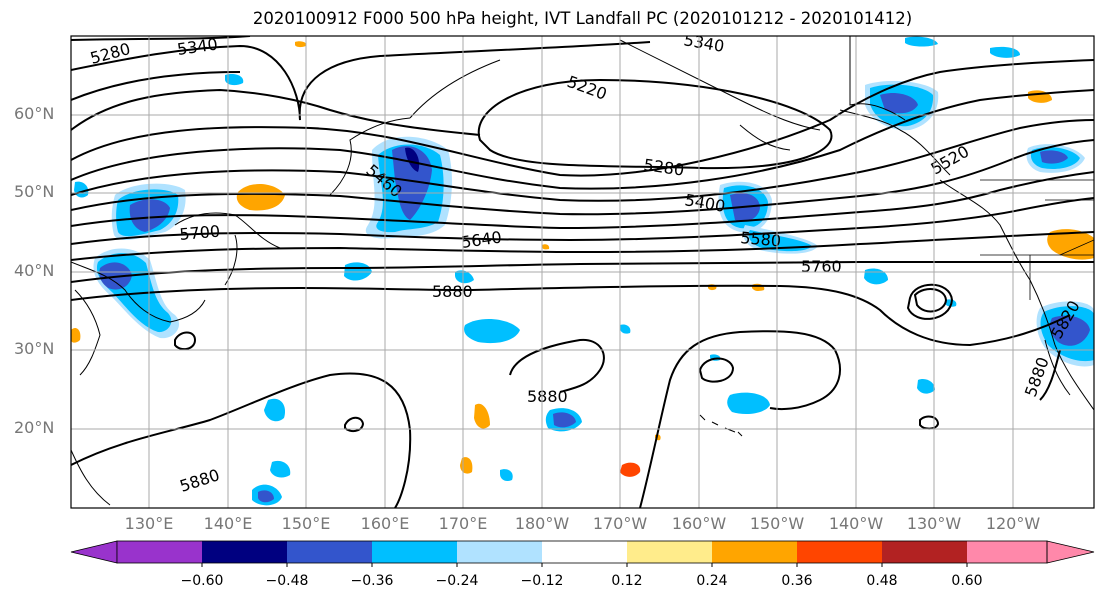 This screenshot has height=601, width=1105. Describe the element at coordinates (457, 581) in the screenshot. I see `colorbar-tick-label: −0.24` at that location.